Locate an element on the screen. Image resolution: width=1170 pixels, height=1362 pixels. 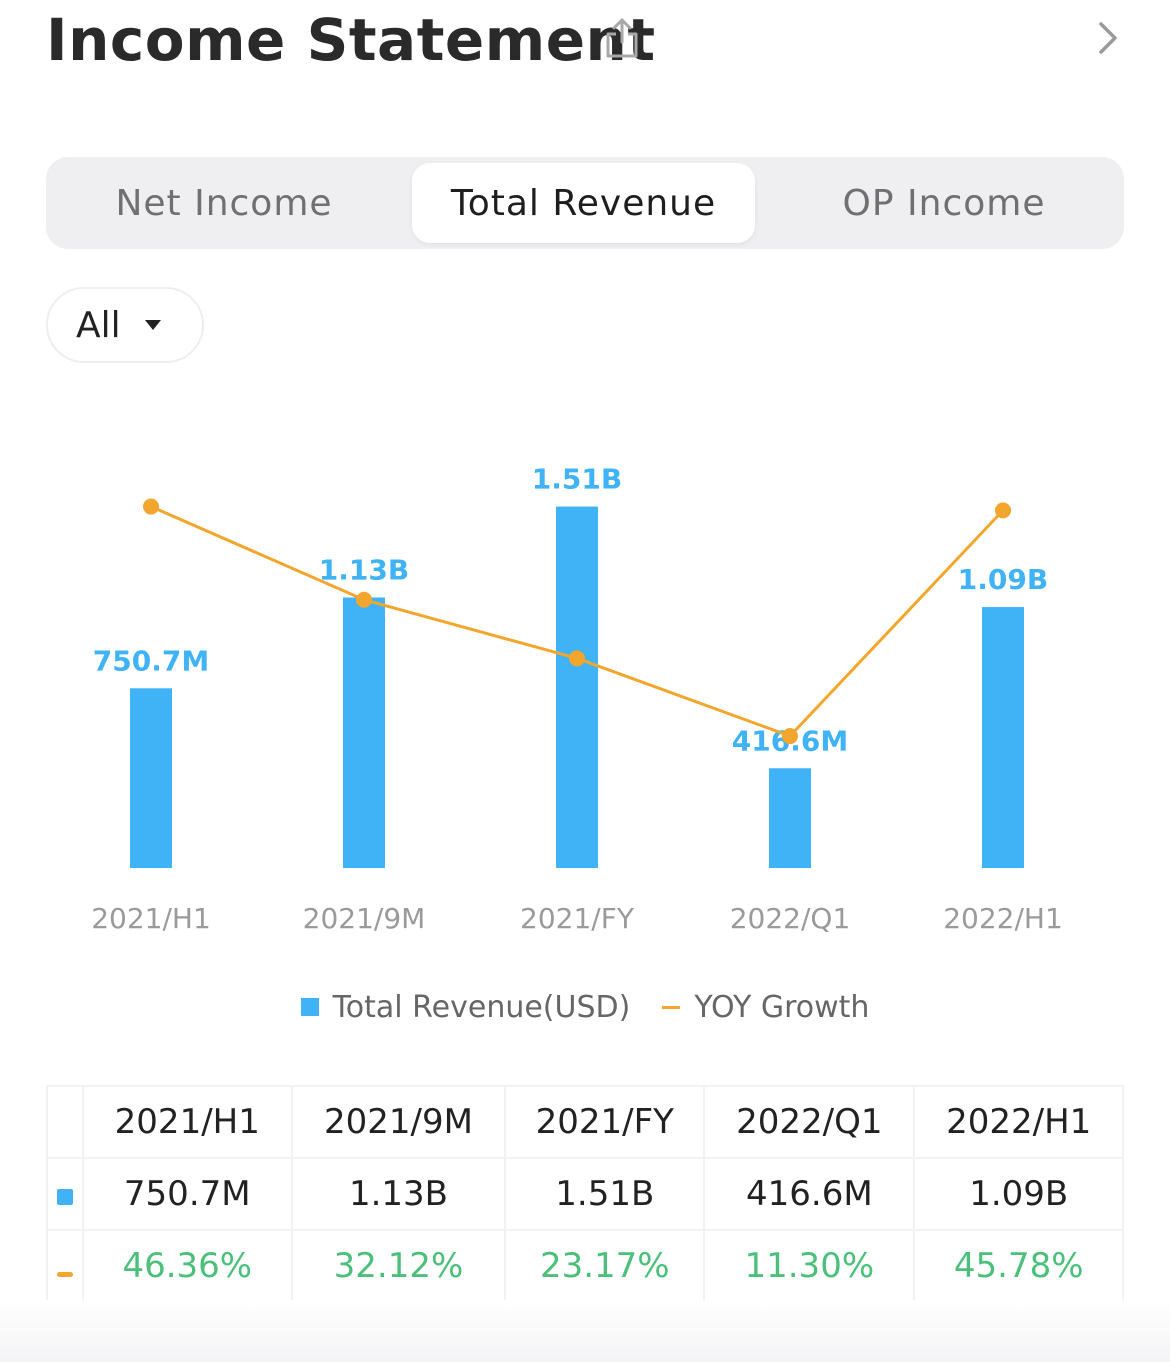
caret-down-icon is located at coordinates (152, 325).